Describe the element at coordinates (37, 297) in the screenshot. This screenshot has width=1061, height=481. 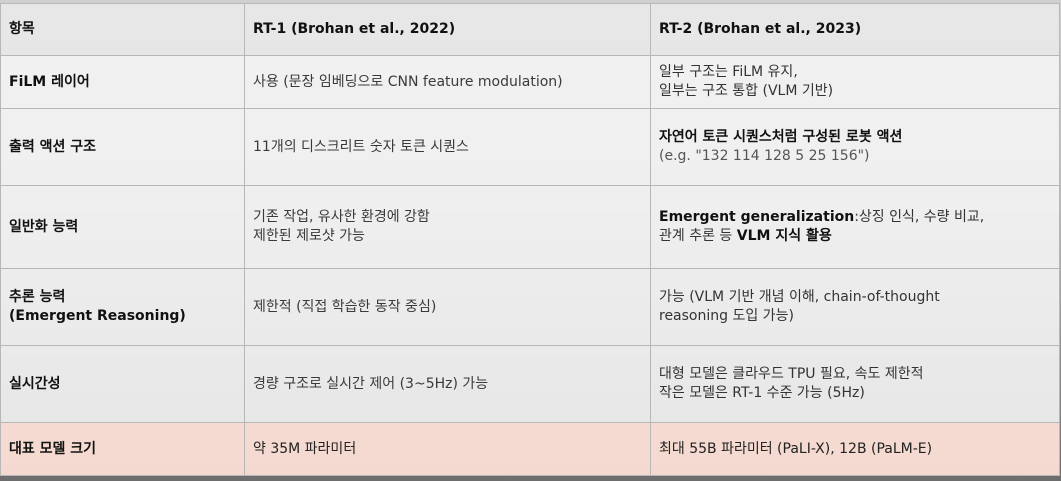
I see `row-label-line: 추론 능력` at that location.